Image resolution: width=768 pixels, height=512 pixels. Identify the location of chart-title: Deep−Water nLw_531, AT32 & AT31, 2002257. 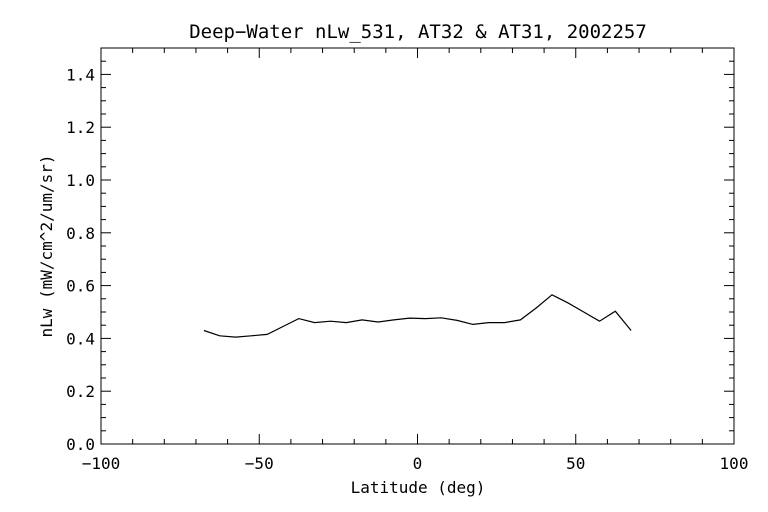
(418, 32).